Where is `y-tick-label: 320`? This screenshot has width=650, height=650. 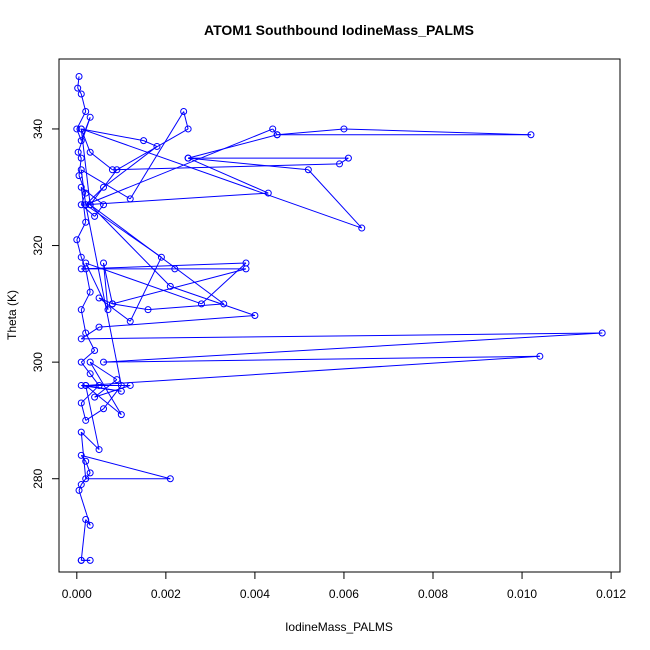 y-tick-label: 320 is located at coordinates (38, 245).